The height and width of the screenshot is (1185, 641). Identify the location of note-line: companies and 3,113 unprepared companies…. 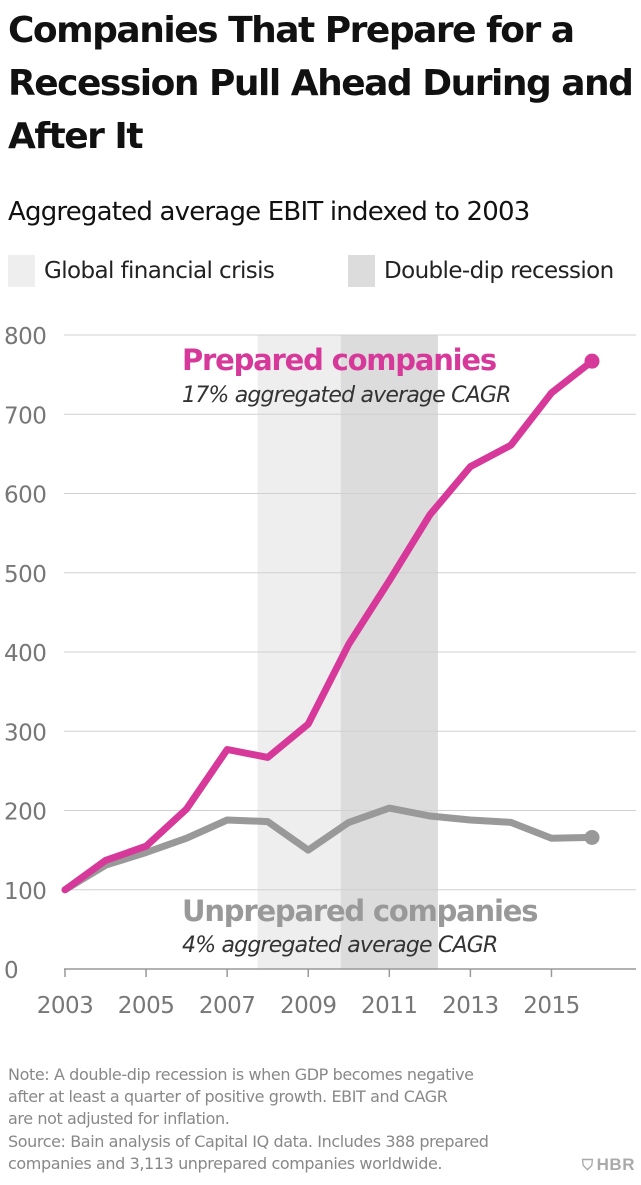
(225, 1163).